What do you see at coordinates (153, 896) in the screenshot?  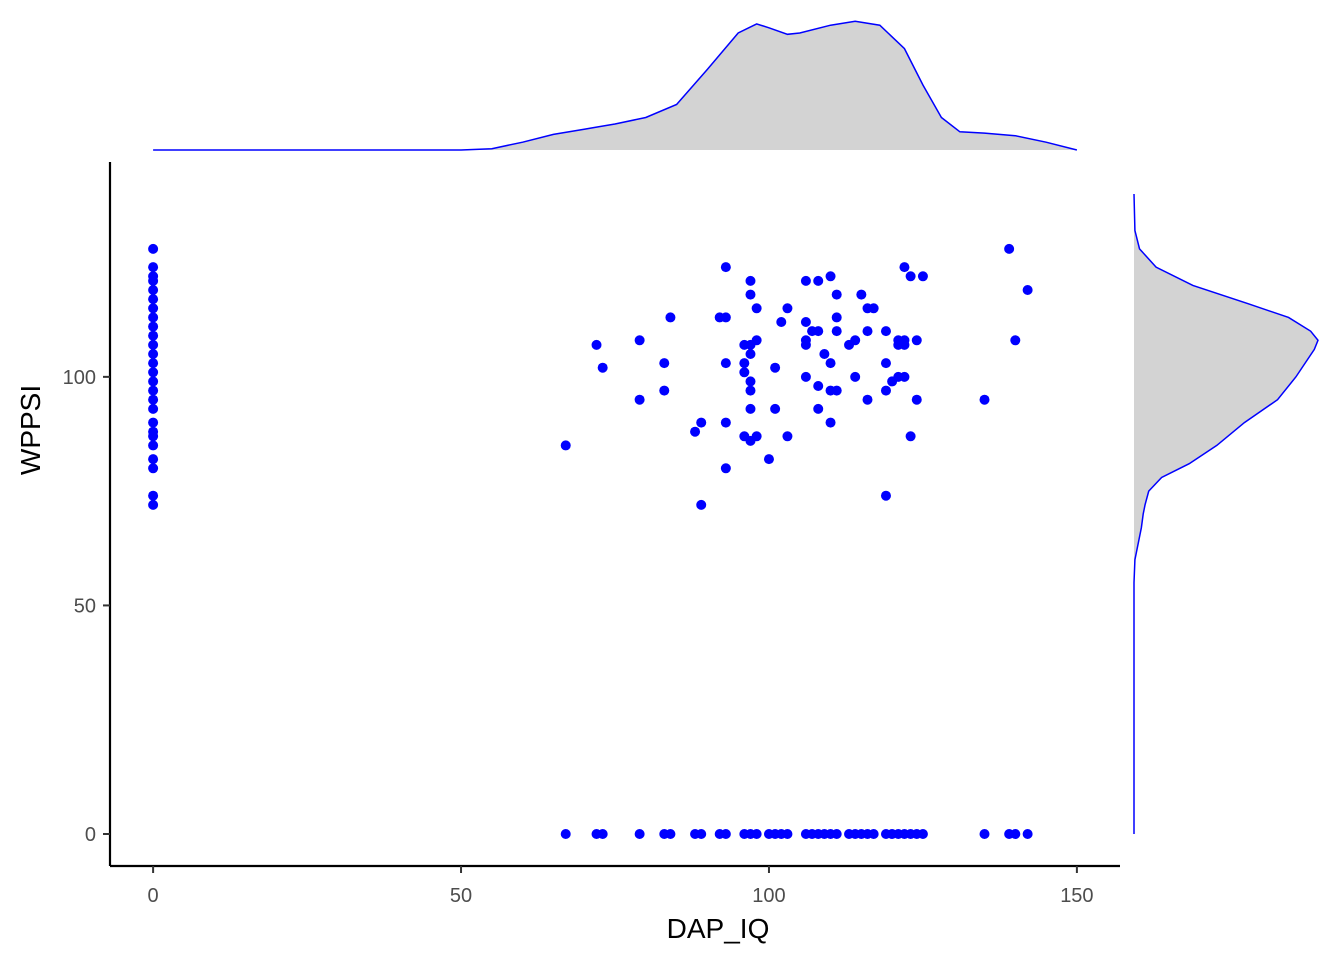 I see `x-tick-label: 0` at bounding box center [153, 896].